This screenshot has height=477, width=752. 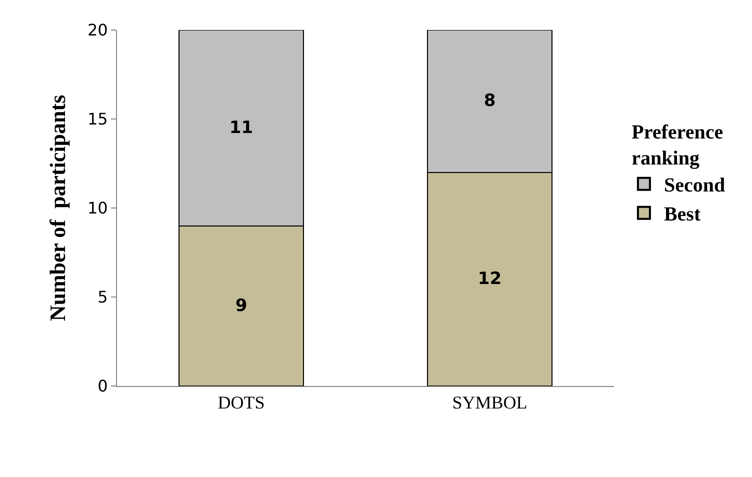 I want to click on legend-label: Second, so click(x=695, y=185).